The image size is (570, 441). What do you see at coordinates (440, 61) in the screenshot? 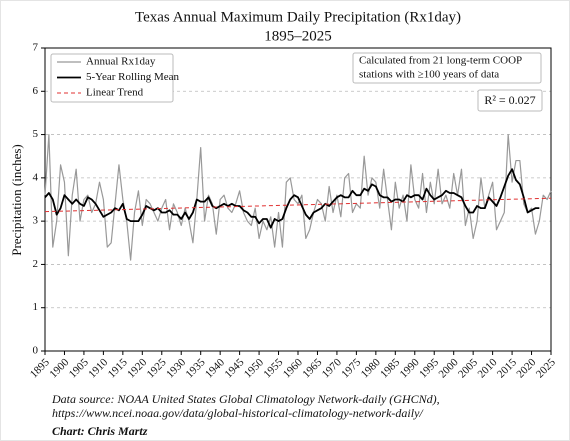
I see `annotation: Calculated from 21 long-term COOP` at bounding box center [440, 61].